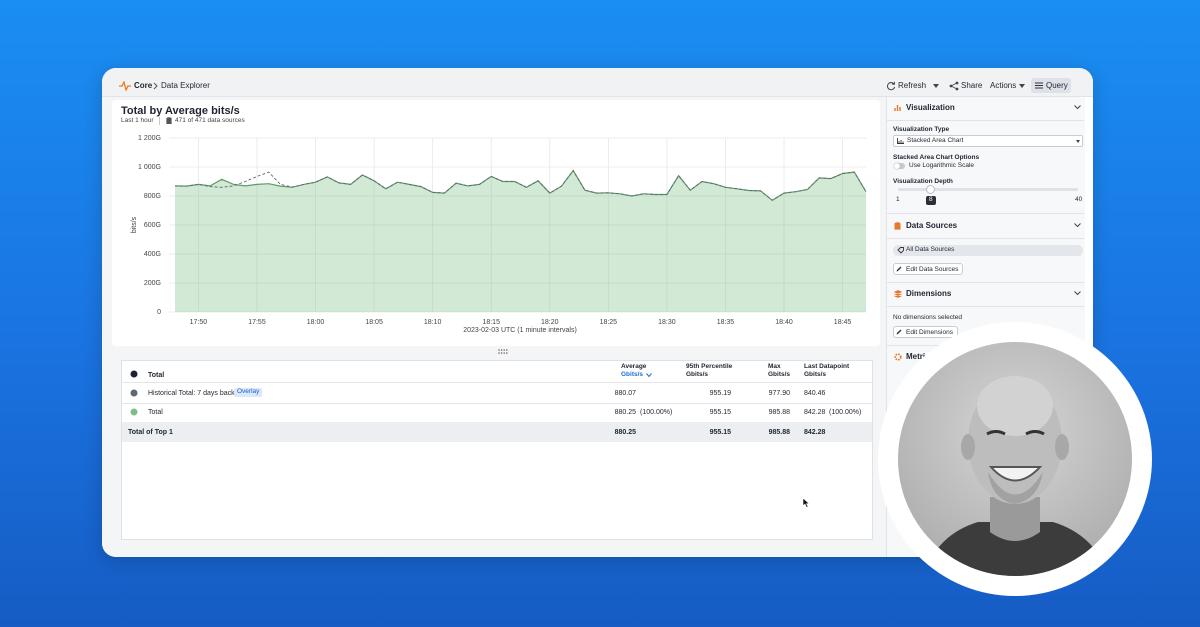 This screenshot has width=1200, height=627. I want to click on query-button-bg, so click(1051, 85).